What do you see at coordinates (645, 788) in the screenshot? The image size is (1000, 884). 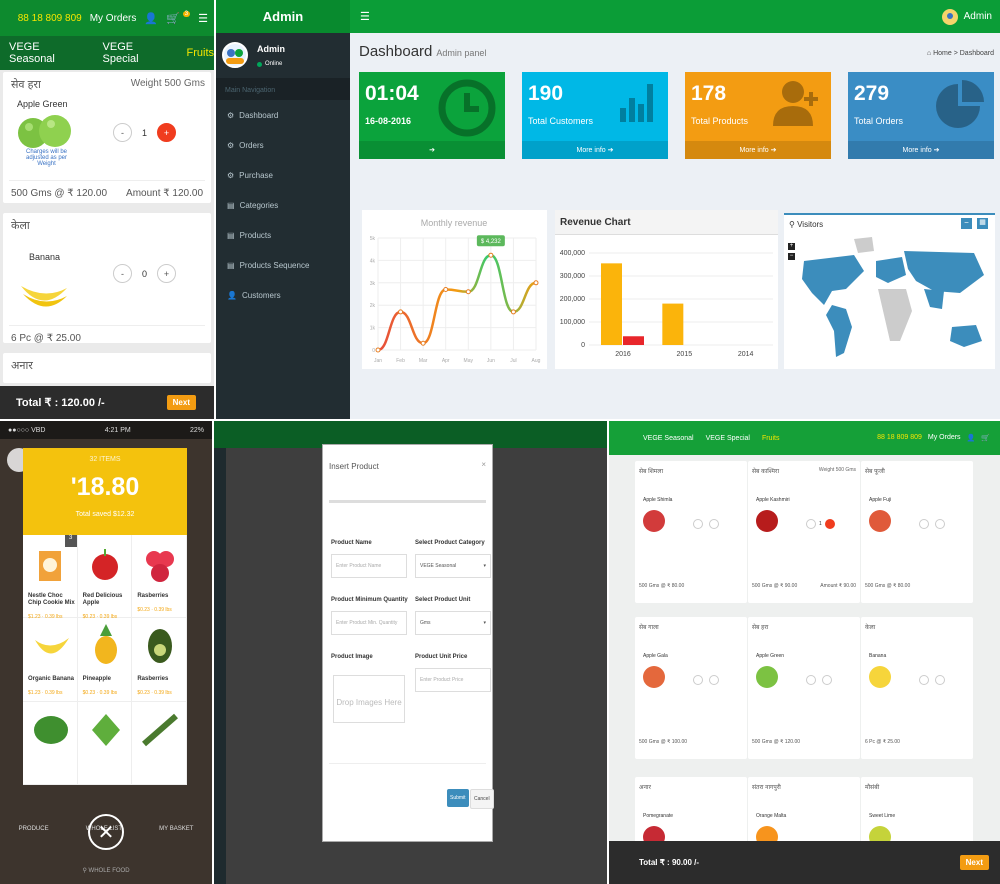 I see `product-hindi-name: अनार` at bounding box center [645, 788].